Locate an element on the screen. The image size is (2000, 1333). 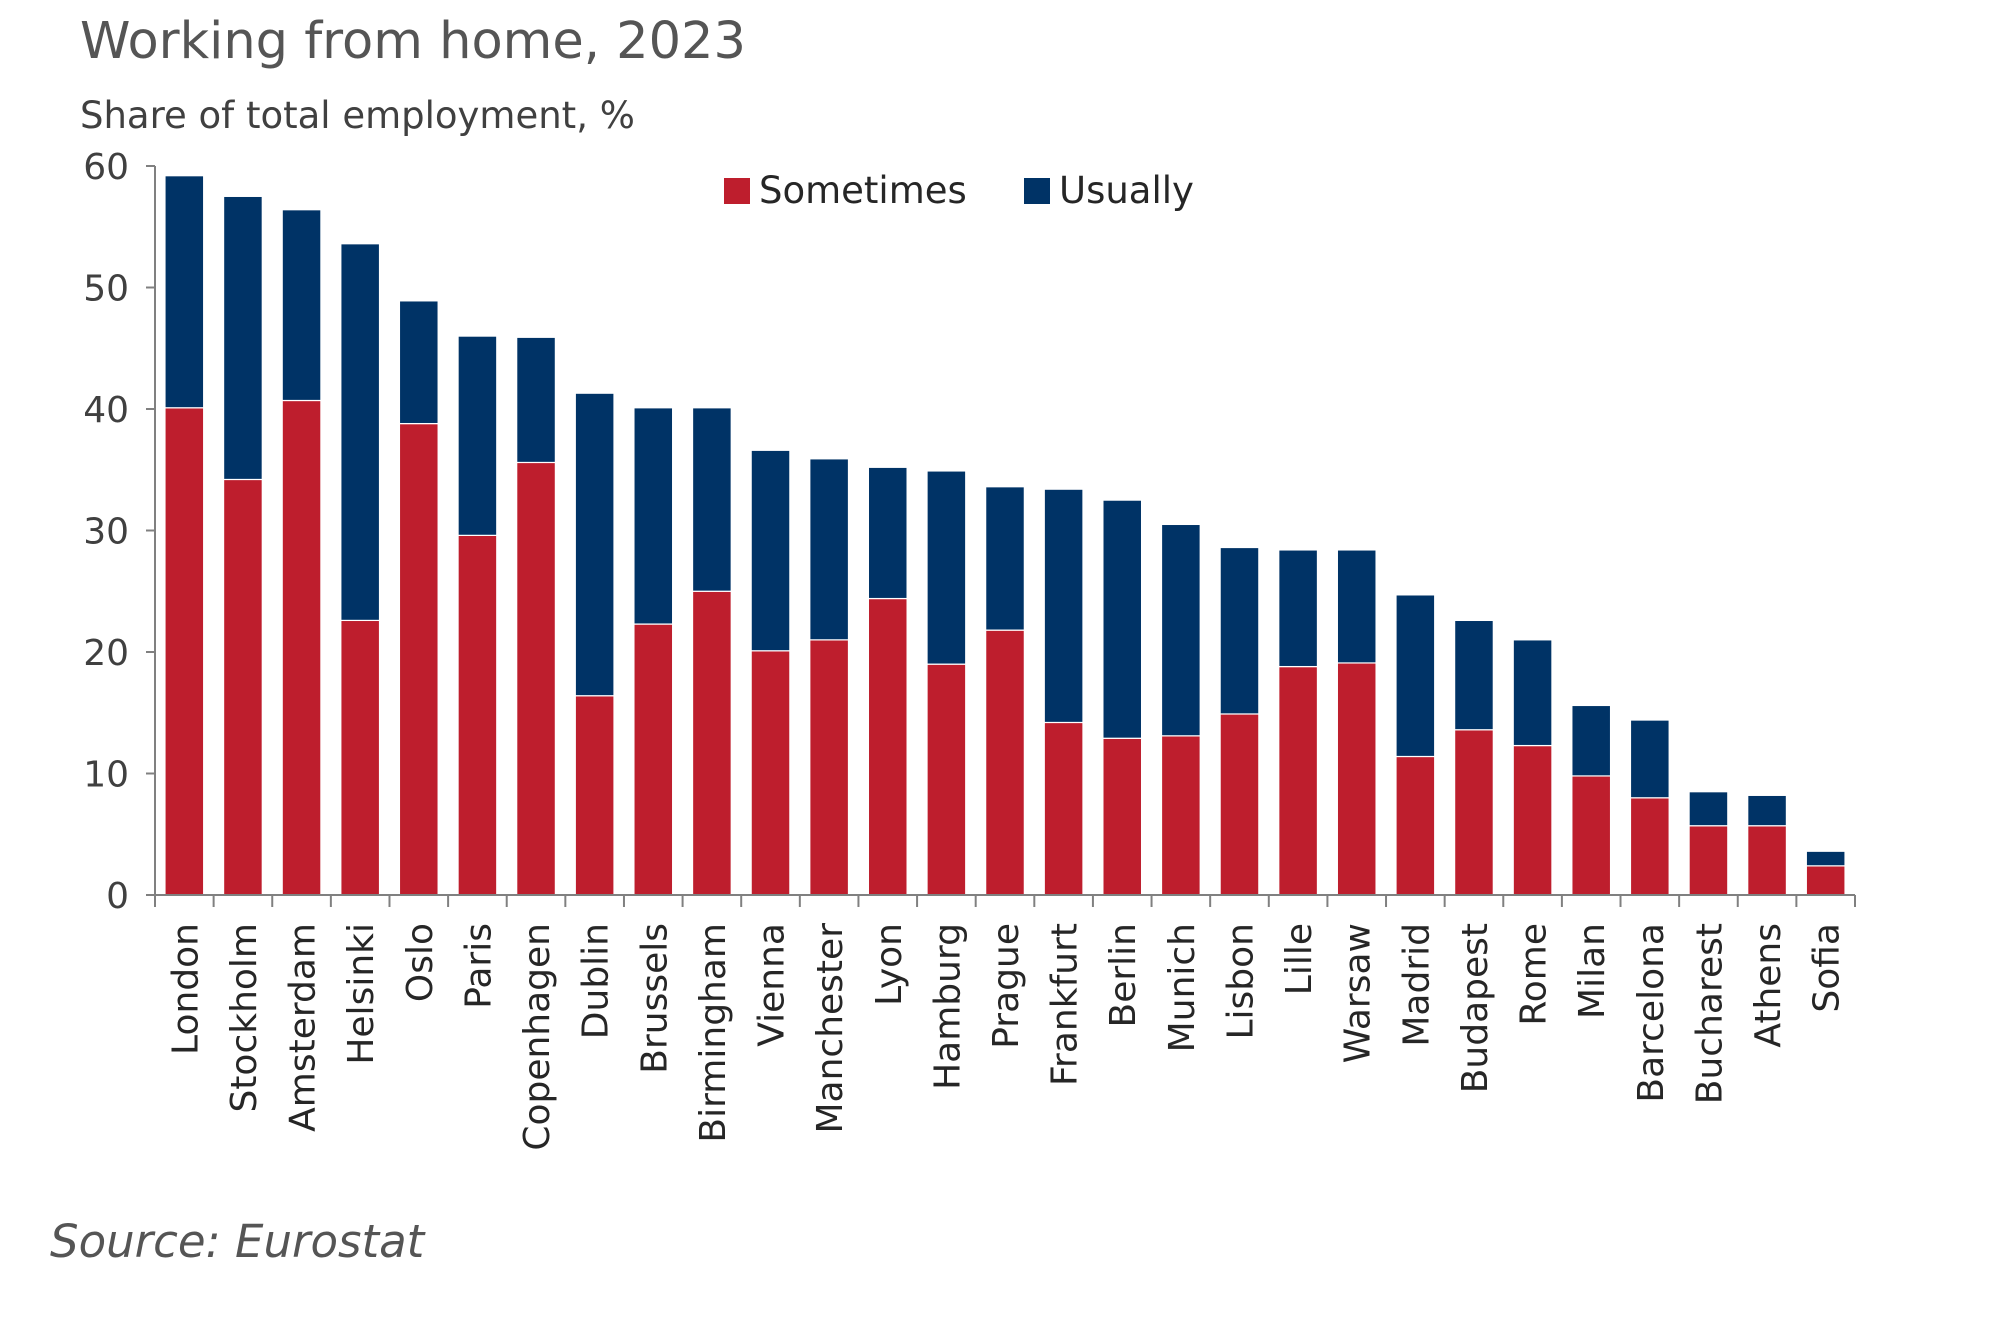
bar-sometimes-rome is located at coordinates (1532, 820).